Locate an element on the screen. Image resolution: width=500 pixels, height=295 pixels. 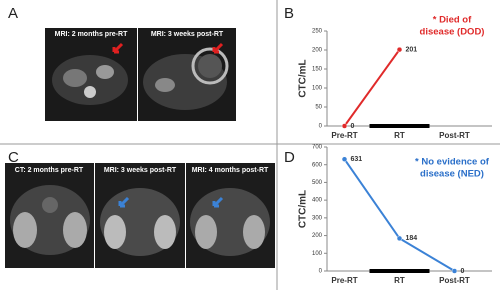
image-caption: CT: 2 months pre-RT is located at coordinates (49, 170).